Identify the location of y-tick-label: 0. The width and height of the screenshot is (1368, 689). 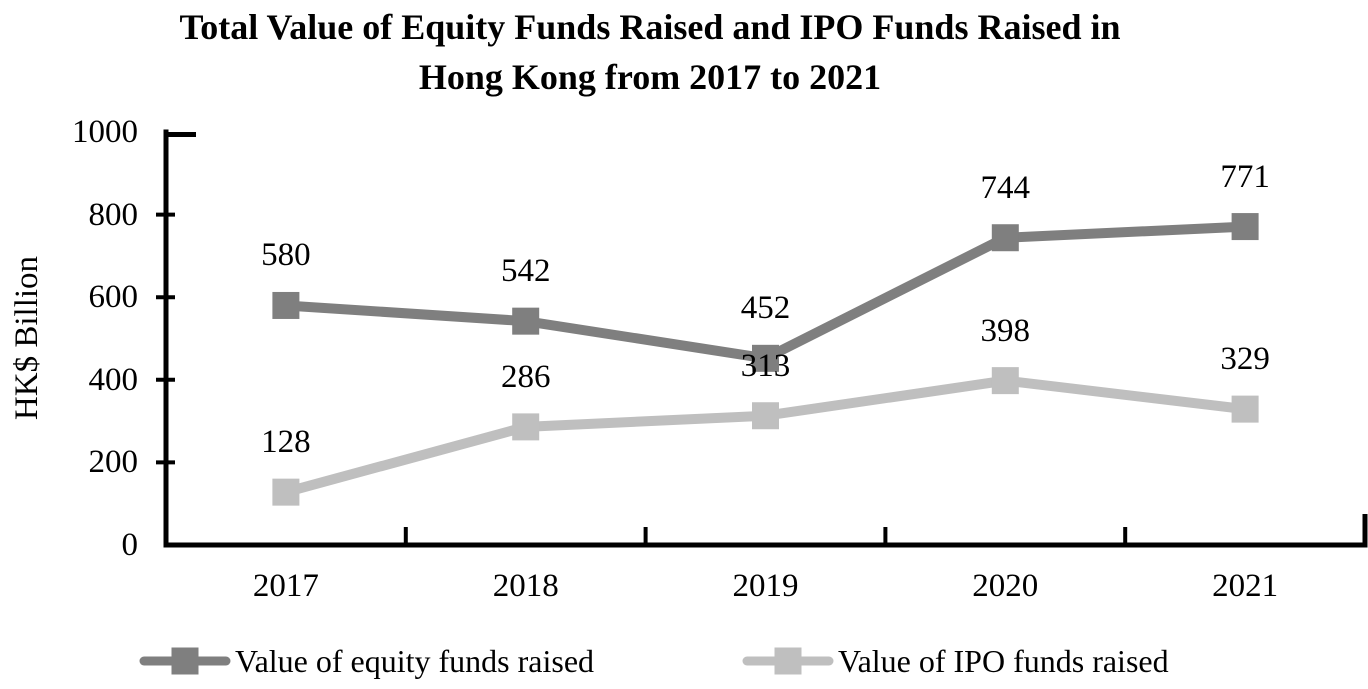
(130, 545).